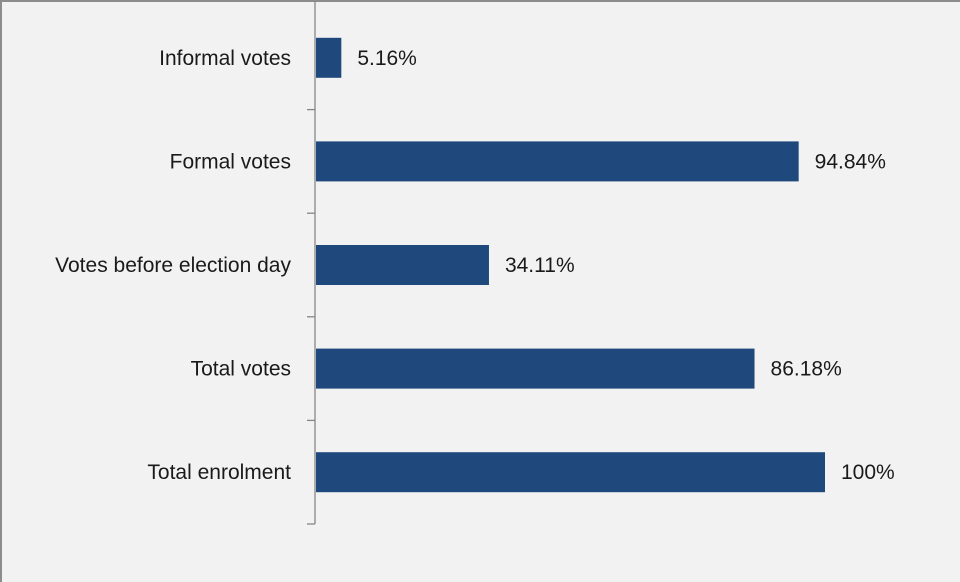 Image resolution: width=960 pixels, height=582 pixels. What do you see at coordinates (806, 369) in the screenshot?
I see `data-label: 86.18%` at bounding box center [806, 369].